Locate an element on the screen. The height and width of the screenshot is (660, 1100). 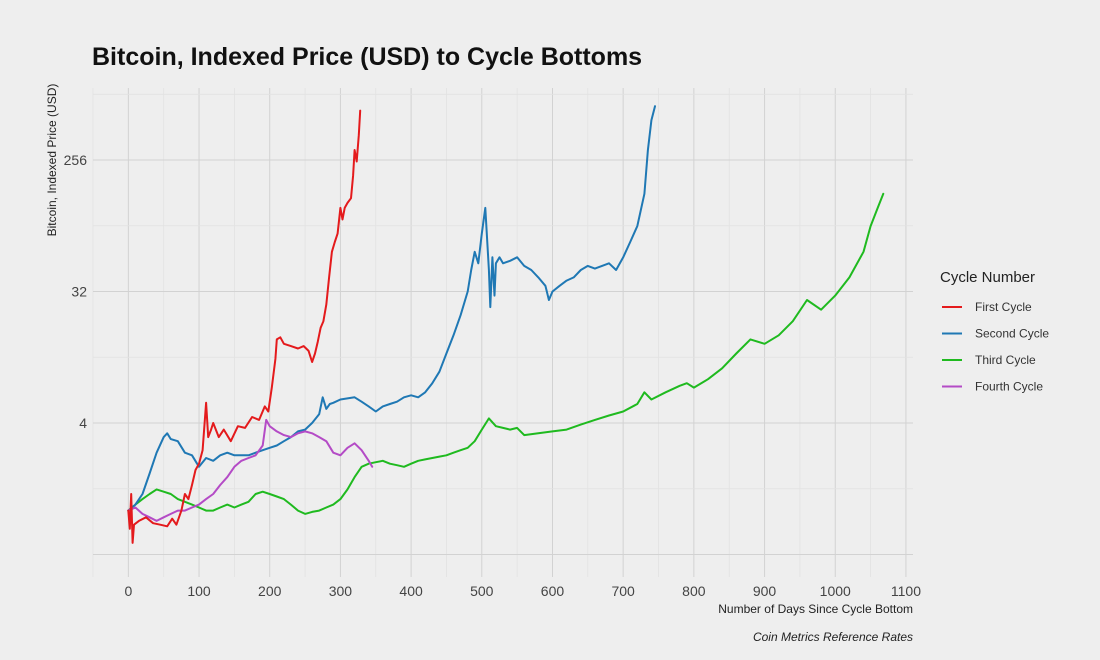
x-tick-label: 600 is located at coordinates (553, 591).